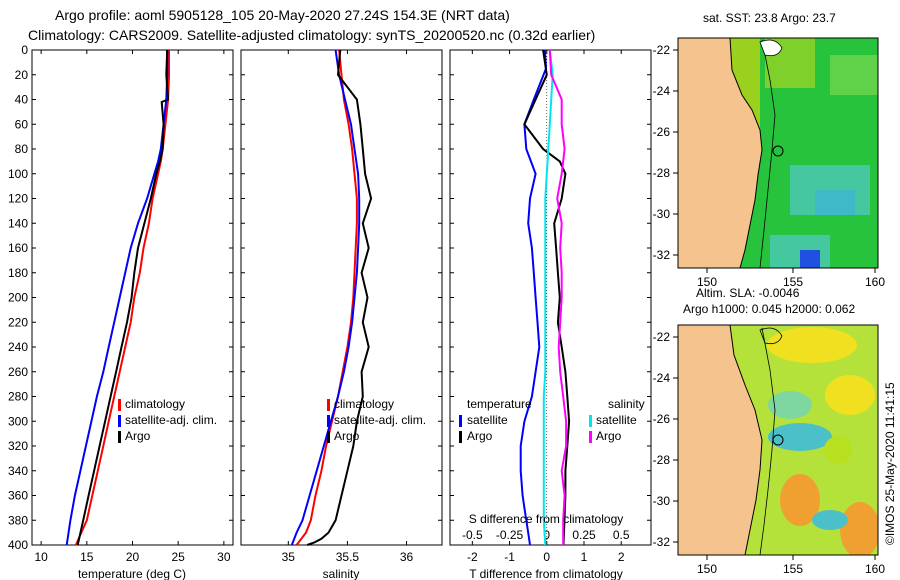 This screenshot has width=900, height=580. I want to click on depth-tick-label: 300, so click(18, 421).